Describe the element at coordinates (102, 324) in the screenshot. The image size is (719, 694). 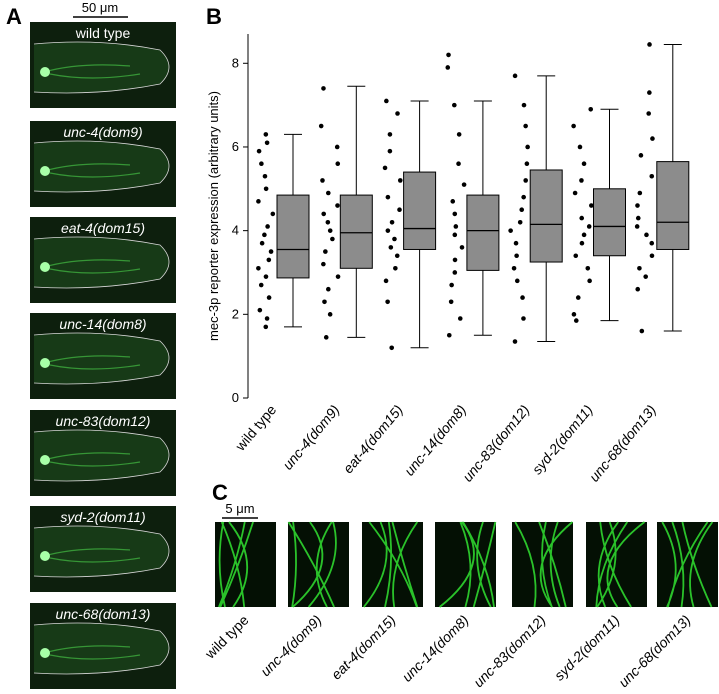
I see `image-label: unc-14(dom8)` at that location.